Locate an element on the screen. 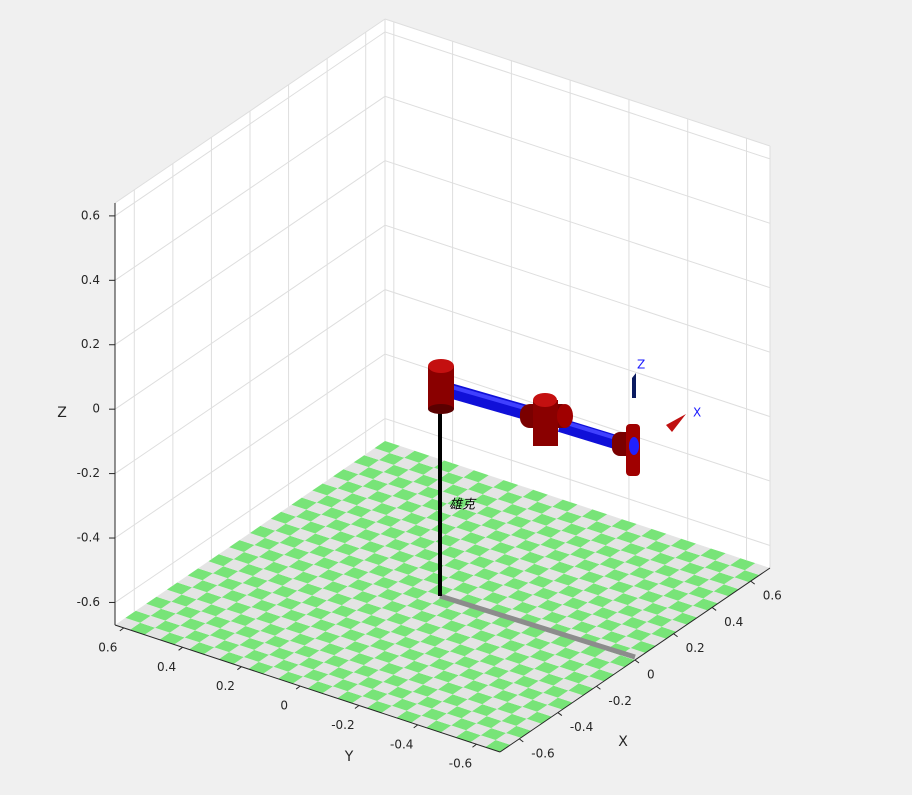 This screenshot has width=912, height=795. z-tick-label: -0.2 is located at coordinates (88, 473).